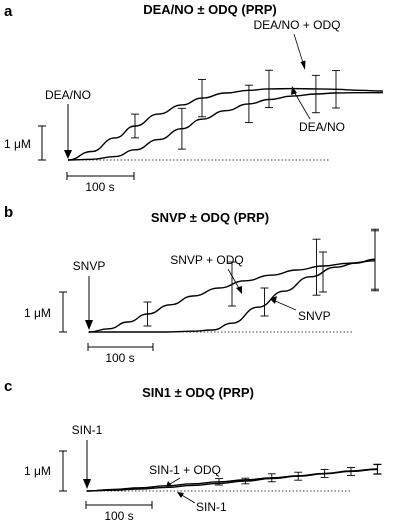 The width and height of the screenshot is (402, 521). Describe the element at coordinates (210, 217) in the screenshot. I see `panel-b-title: SNVP ± ODQ (PRP)` at that location.